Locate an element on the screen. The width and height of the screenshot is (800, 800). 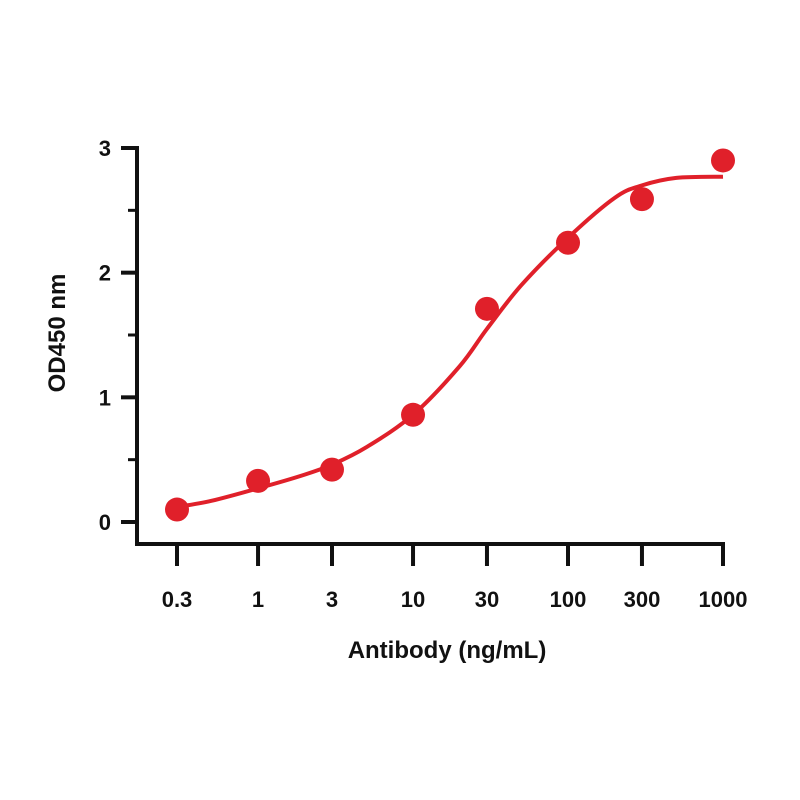
x-tick-label: 30 is located at coordinates (487, 599).